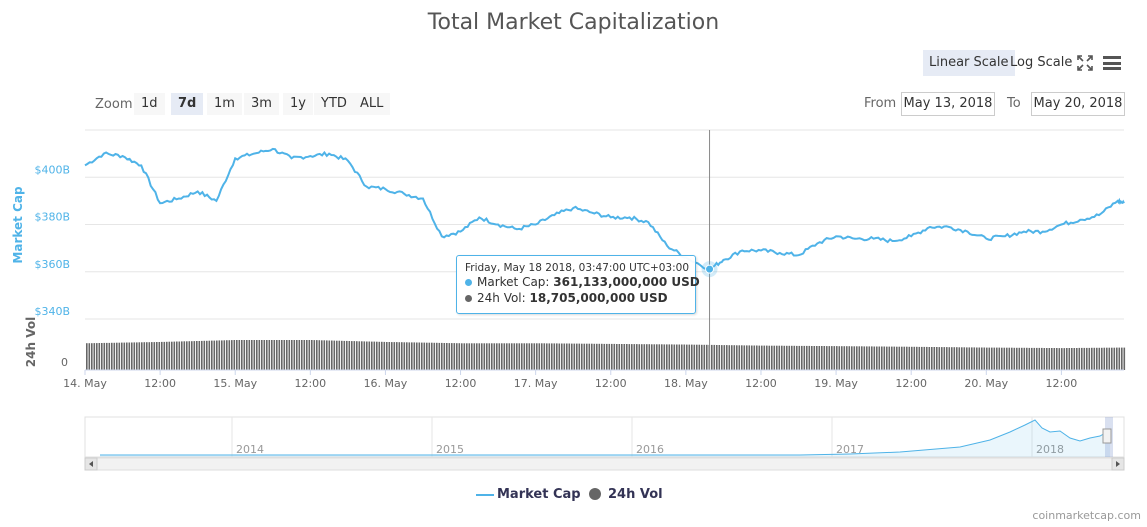 This screenshot has height=527, width=1147. I want to click on x-tick-label: 12:00, so click(310, 383).